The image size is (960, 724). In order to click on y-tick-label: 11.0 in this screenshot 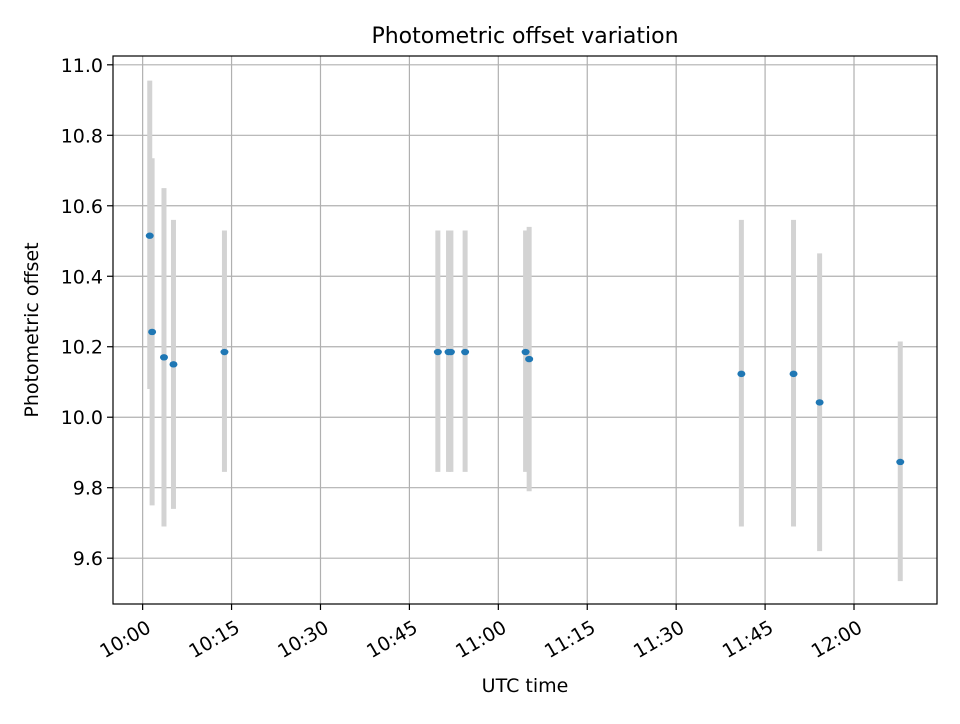, I will do `click(82, 66)`.